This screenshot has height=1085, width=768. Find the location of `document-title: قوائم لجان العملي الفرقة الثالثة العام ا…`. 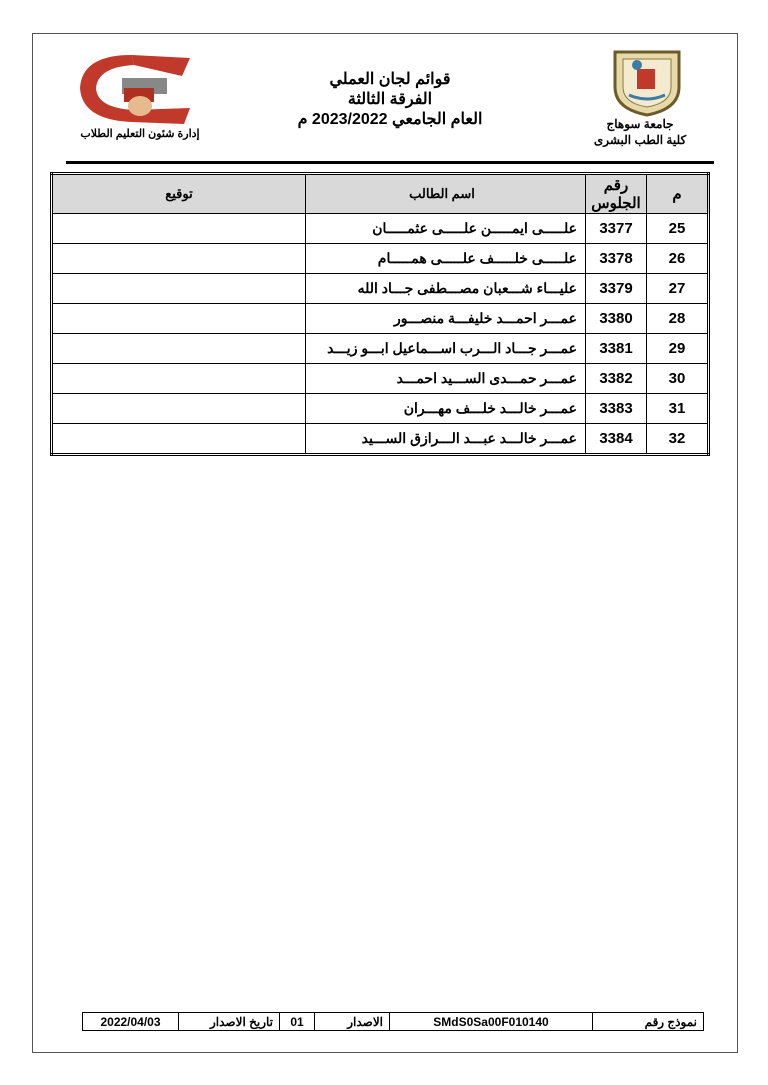

document-title: قوائم لجان العملي الفرقة الثالثة العام ا… is located at coordinates (390, 100).